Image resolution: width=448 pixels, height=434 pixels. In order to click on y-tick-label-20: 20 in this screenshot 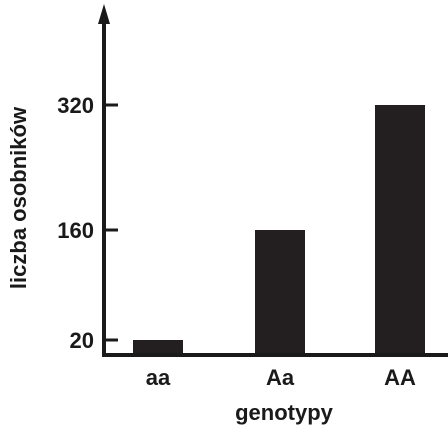, I will do `click(82, 340)`.